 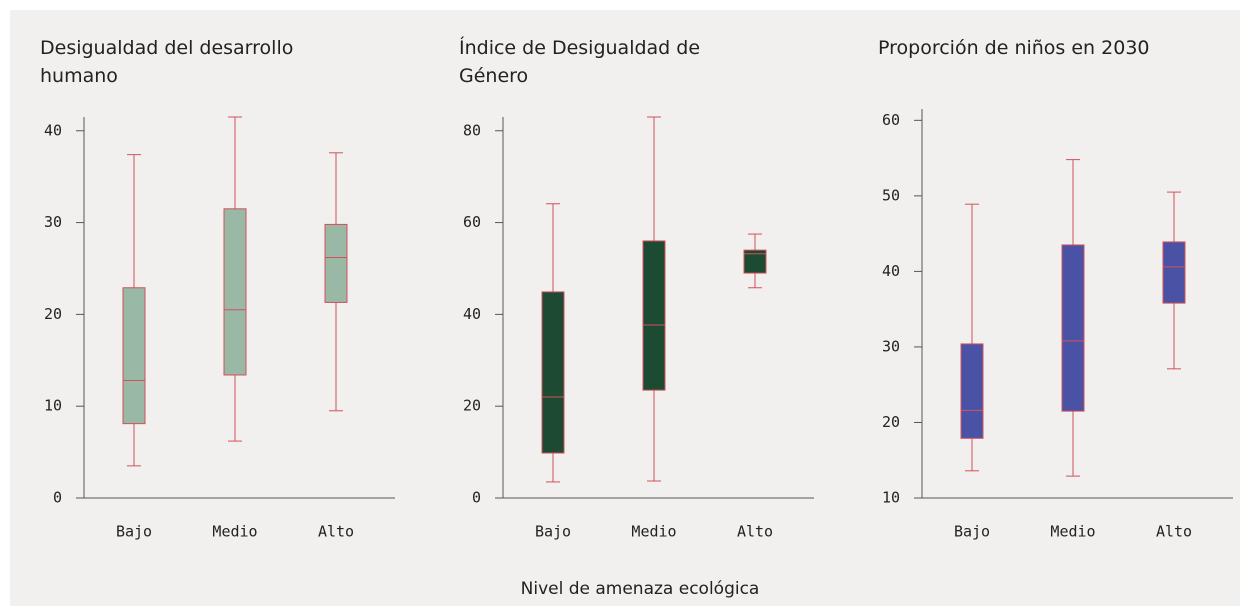 I want to click on chart-title: Índice de Desigualdad de Género, so click(x=580, y=62).